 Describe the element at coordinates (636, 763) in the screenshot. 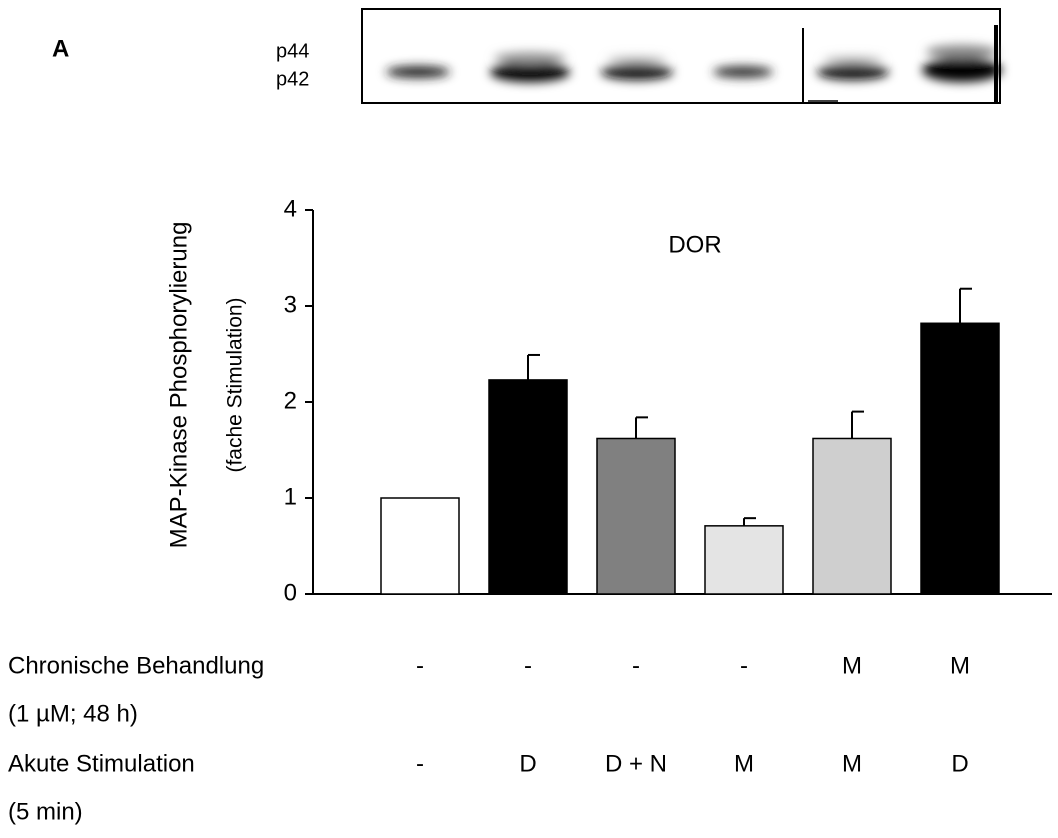

I see `row-value: D + N` at that location.